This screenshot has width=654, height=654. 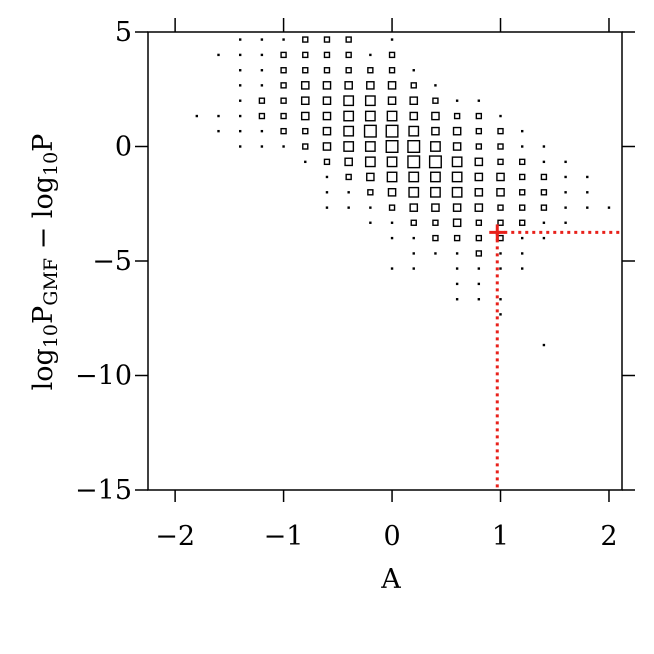 What do you see at coordinates (123, 32) in the screenshot?
I see `y-tick-label: 5` at bounding box center [123, 32].